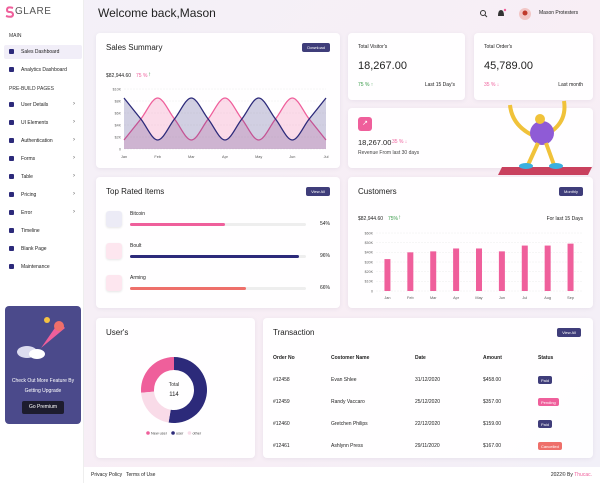  I want to click on premium-button: Go Premium, so click(43, 407).